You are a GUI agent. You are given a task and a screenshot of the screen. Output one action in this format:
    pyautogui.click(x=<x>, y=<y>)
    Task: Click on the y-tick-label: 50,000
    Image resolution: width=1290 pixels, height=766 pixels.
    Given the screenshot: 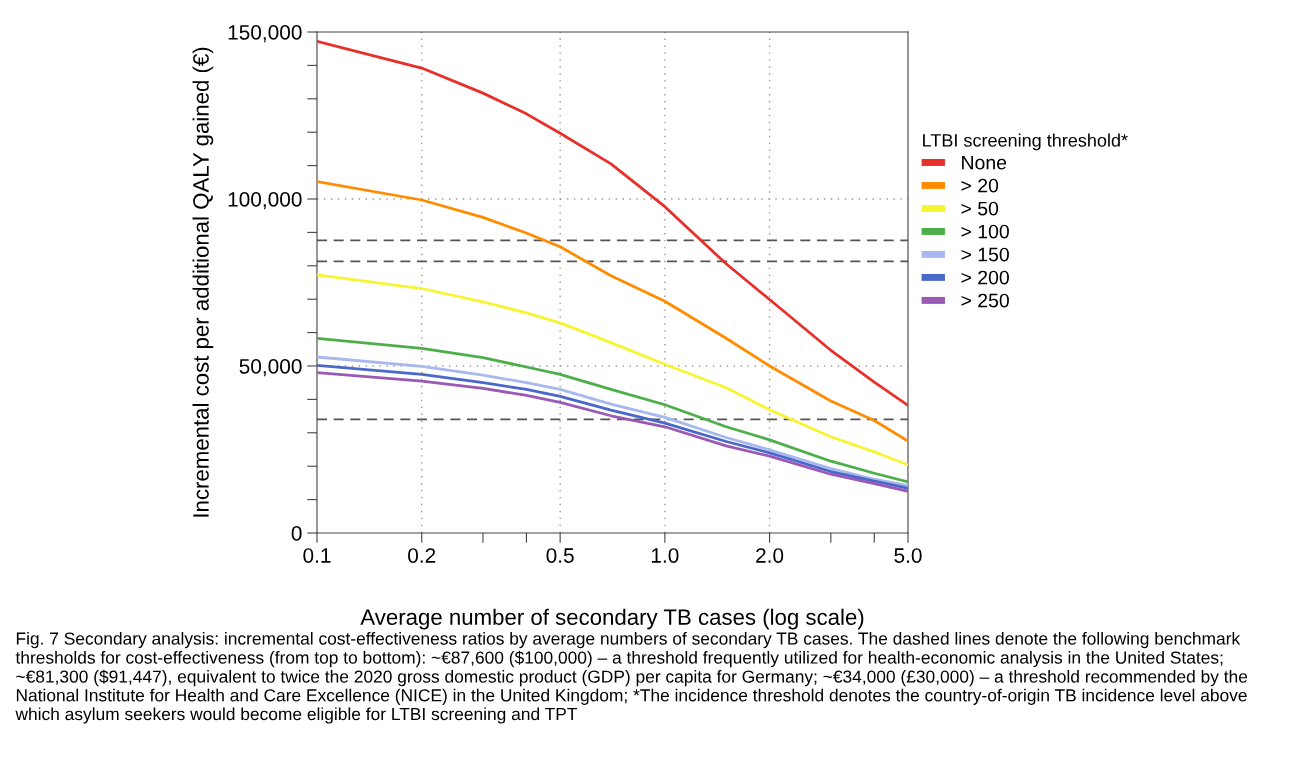 What is the action you would take?
    pyautogui.click(x=270, y=368)
    